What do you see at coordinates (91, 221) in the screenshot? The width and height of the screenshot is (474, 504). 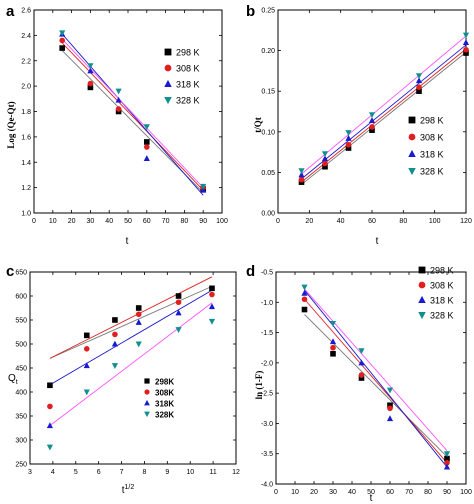 I see `x-tick-label: 30` at bounding box center [91, 221].